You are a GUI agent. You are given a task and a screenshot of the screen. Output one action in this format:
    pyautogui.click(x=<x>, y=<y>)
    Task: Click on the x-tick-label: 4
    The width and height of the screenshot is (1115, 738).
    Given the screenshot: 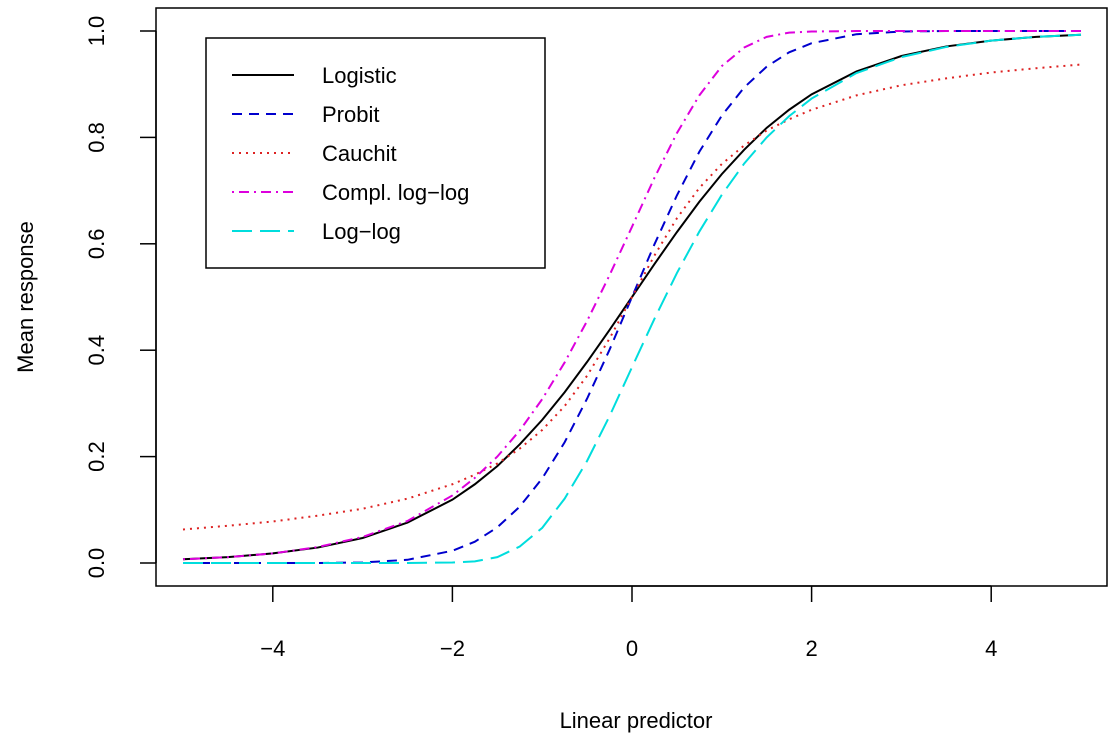 What is the action you would take?
    pyautogui.click(x=991, y=648)
    